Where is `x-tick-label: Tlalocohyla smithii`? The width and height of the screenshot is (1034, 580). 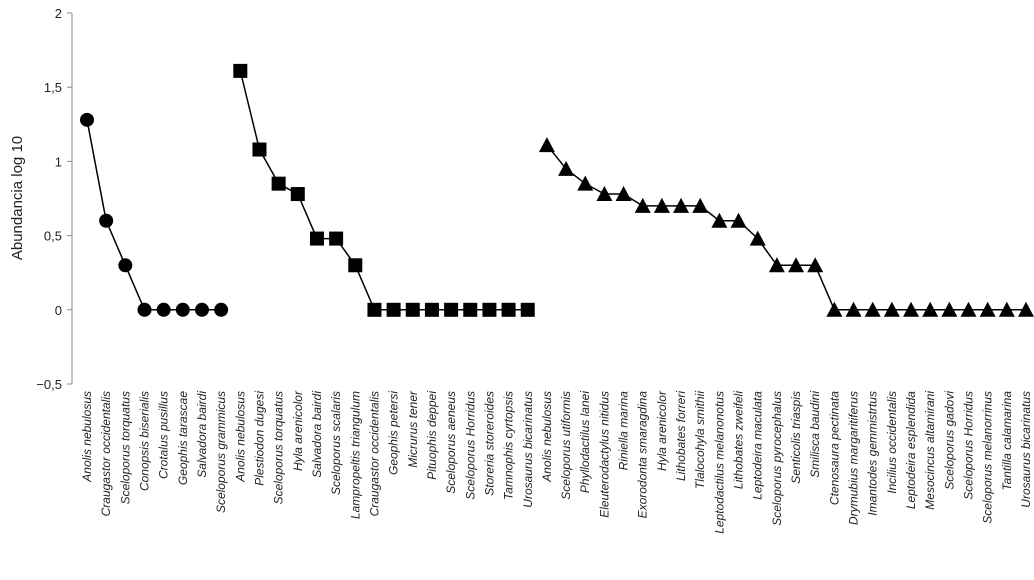 x-tick-label: Tlalocohyla smithii is located at coordinates (700, 440).